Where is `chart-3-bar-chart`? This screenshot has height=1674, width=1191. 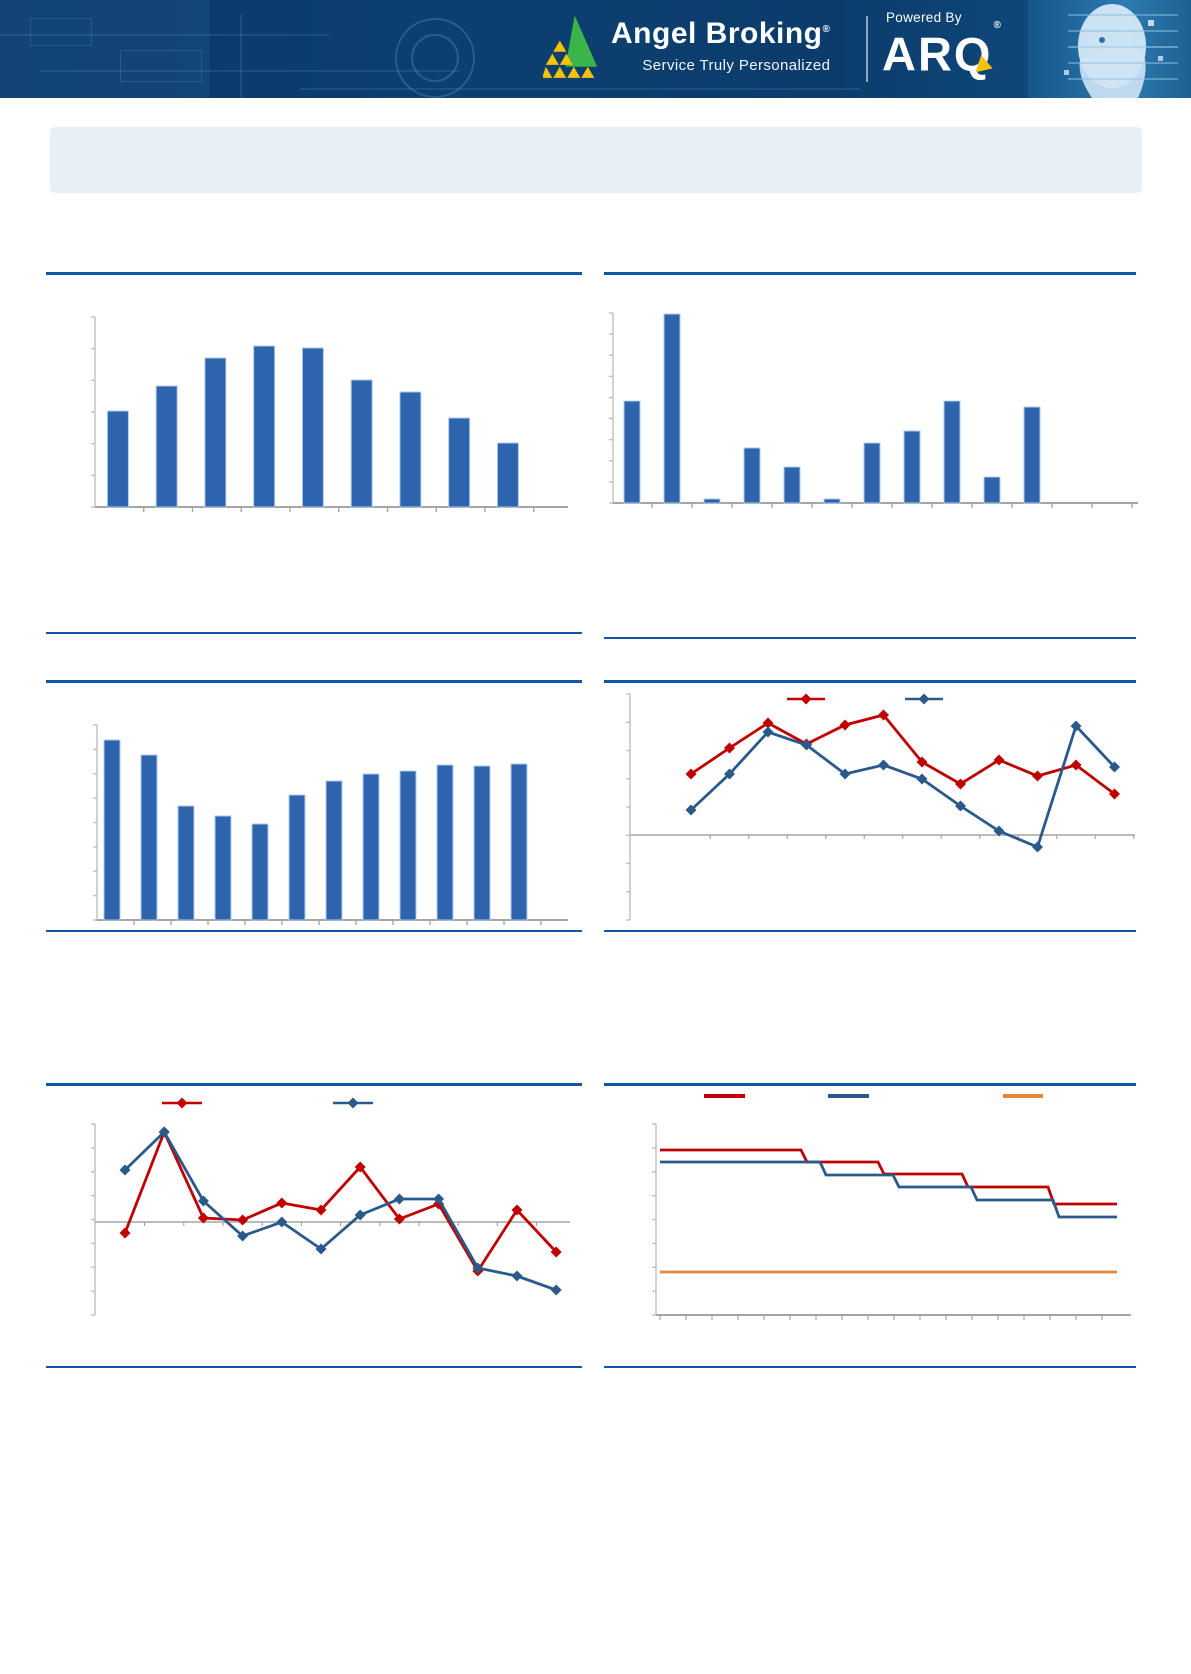 chart-3-bar-chart is located at coordinates (314, 806).